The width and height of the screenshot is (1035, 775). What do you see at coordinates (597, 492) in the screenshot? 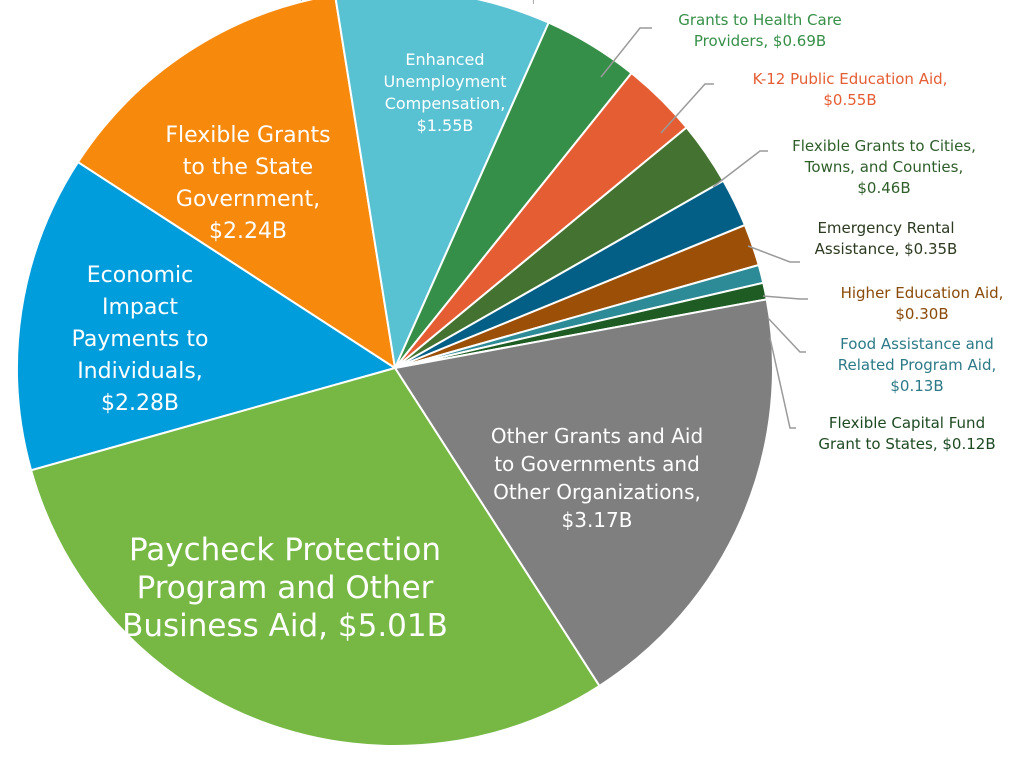
I see `slice-label-line: Other Organizations,` at bounding box center [597, 492].